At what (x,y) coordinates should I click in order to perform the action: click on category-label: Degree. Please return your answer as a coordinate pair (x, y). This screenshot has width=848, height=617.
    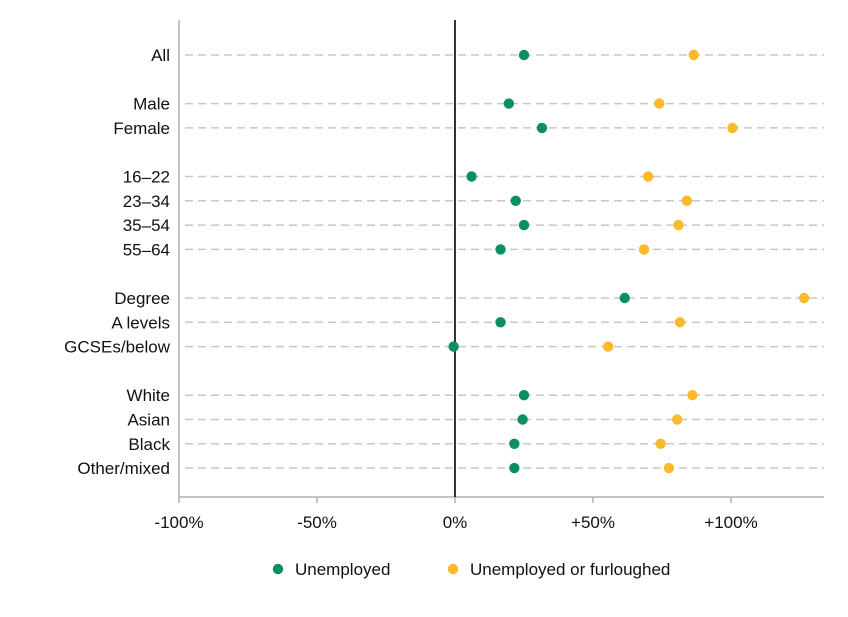
    Looking at the image, I should click on (142, 298).